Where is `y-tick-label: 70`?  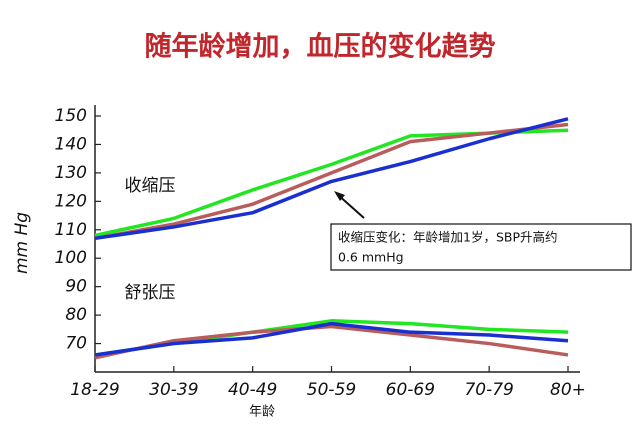
y-tick-label: 70 is located at coordinates (76, 344).